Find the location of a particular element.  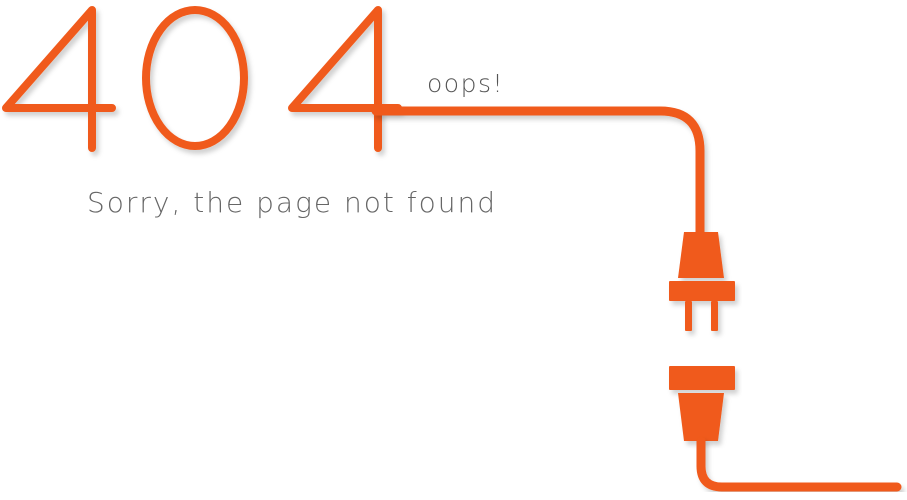

digit-zero is located at coordinates (195, 78).